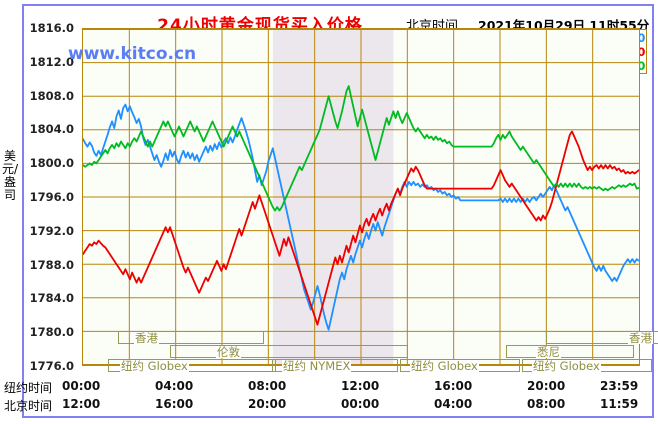 The height and width of the screenshot is (424, 658). Describe the element at coordinates (28, 388) in the screenshot. I see `ny-time-row-label: 纽约时间` at that location.